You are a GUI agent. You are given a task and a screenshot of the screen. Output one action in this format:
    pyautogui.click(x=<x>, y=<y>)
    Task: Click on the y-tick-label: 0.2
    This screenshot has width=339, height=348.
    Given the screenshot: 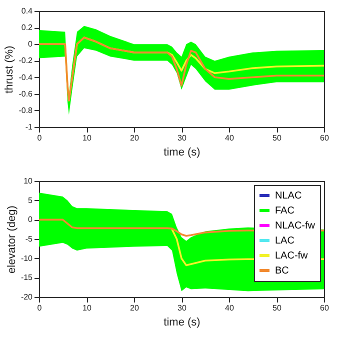 What is the action you would take?
    pyautogui.click(x=27, y=27)
    